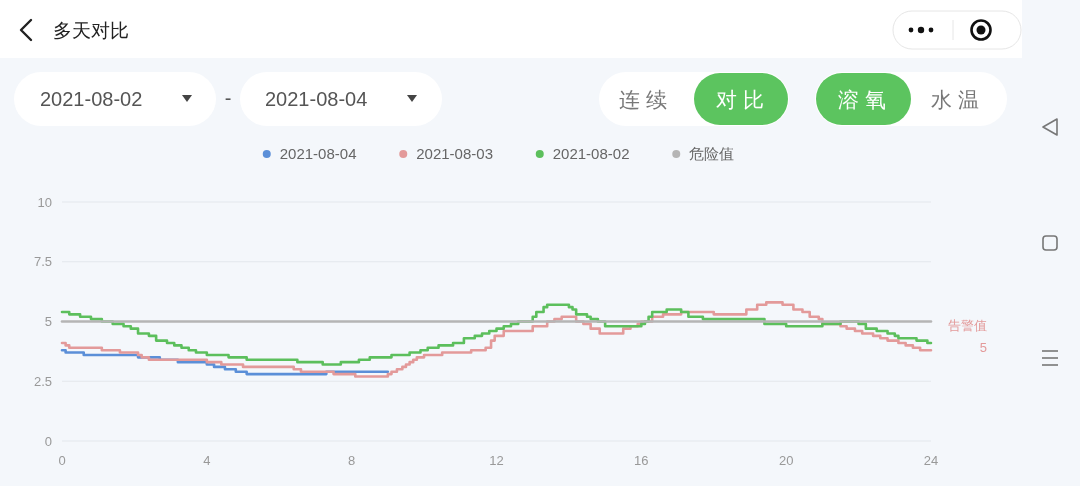 Image resolution: width=1080 pixels, height=486 pixels. What do you see at coordinates (318, 153) in the screenshot?
I see `legend-label: 2021-08-04` at bounding box center [318, 153].